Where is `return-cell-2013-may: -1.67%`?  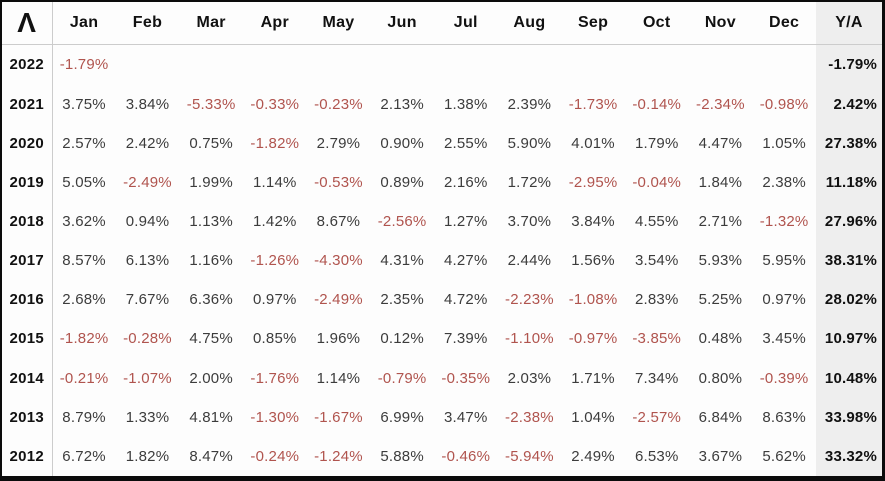 return-cell-2013-may: -1.67% is located at coordinates (338, 417).